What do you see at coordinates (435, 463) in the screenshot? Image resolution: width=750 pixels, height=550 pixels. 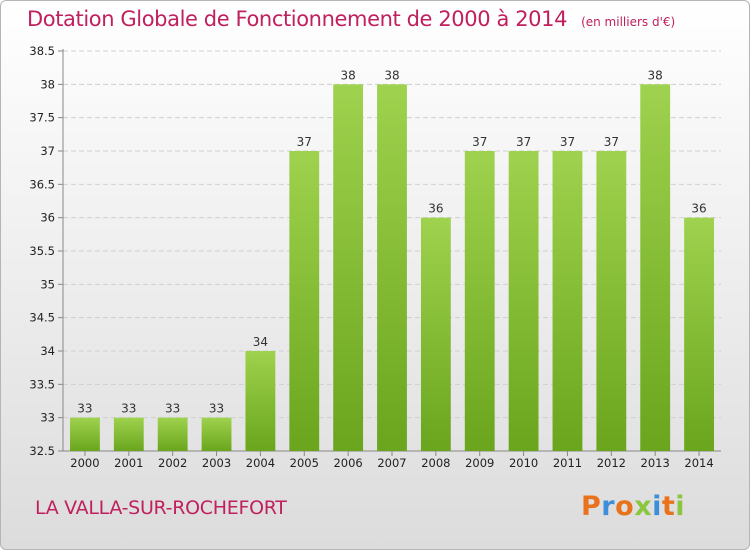 I see `x-tick-label-2008: 2008` at bounding box center [435, 463].